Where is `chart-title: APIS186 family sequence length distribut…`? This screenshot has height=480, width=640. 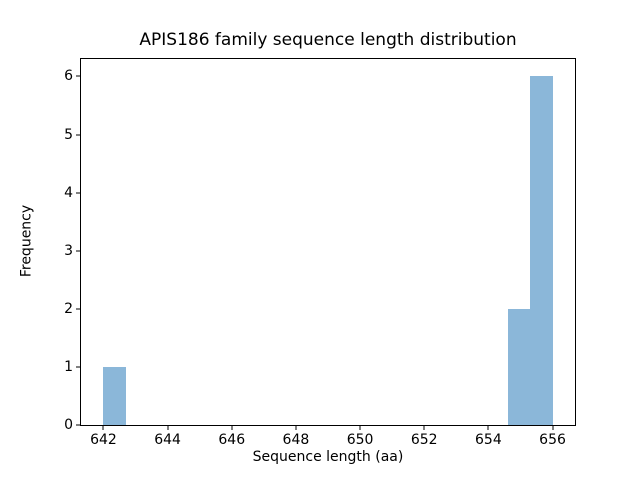
chart-title: APIS186 family sequence length distribut… is located at coordinates (328, 40).